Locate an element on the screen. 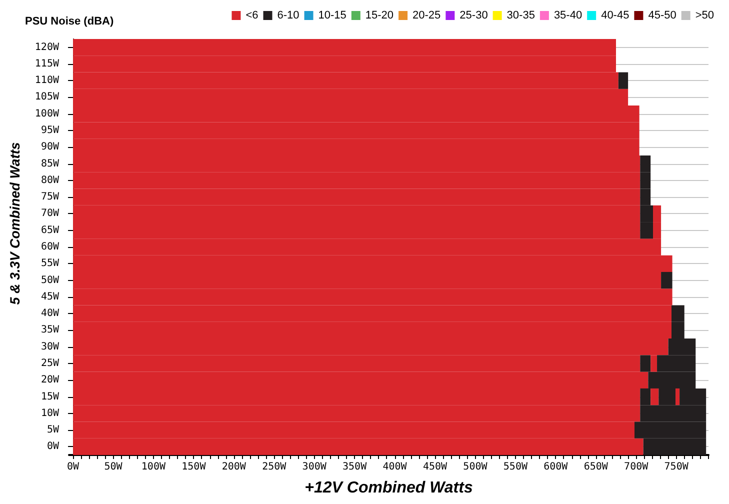  x-tick-label: 300W is located at coordinates (315, 467).